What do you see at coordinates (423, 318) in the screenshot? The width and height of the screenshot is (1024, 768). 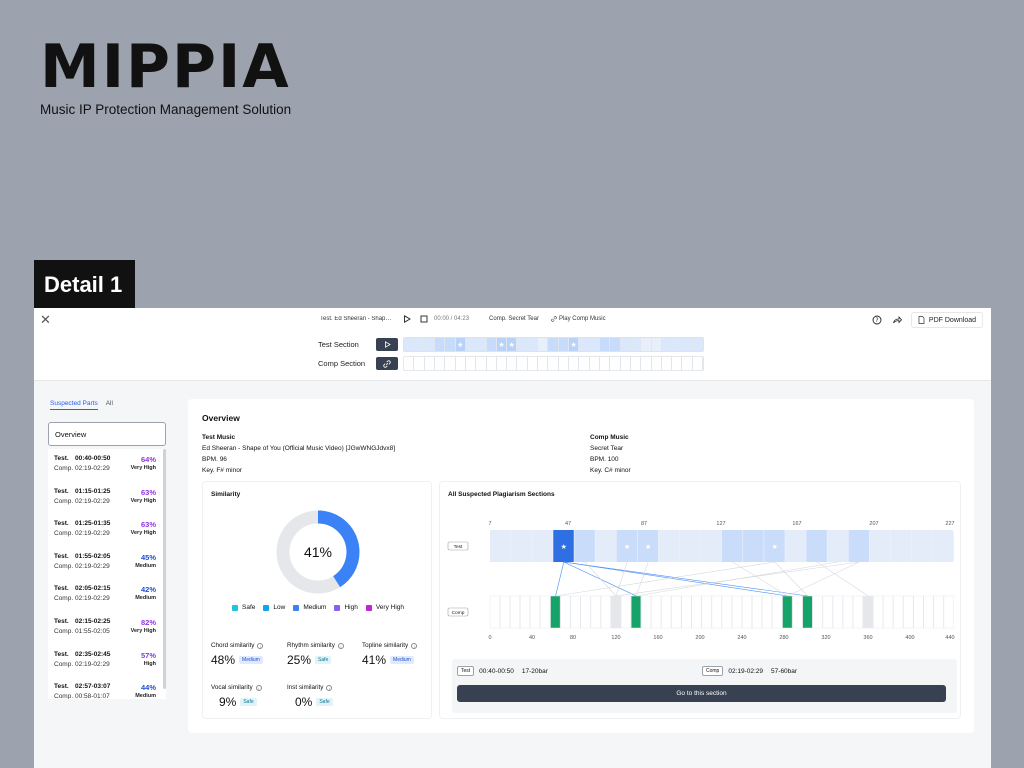 I see `stop-icon` at bounding box center [423, 318].